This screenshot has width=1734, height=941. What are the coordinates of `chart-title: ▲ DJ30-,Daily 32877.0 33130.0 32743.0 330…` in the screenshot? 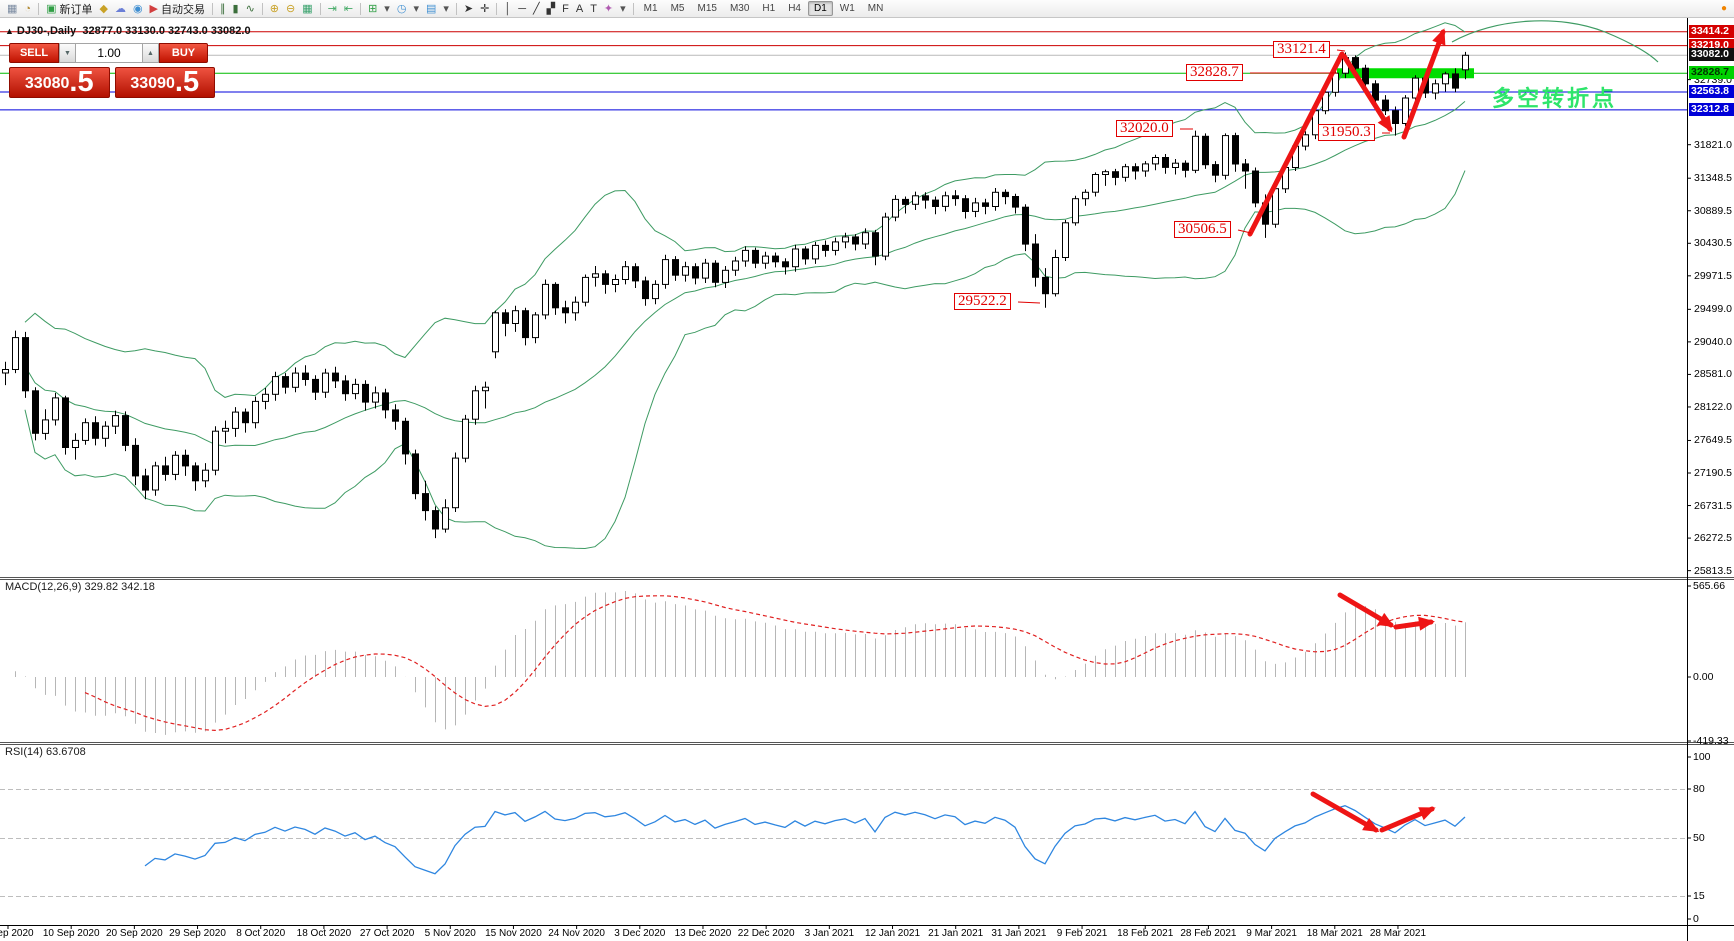 It's located at (128, 31).